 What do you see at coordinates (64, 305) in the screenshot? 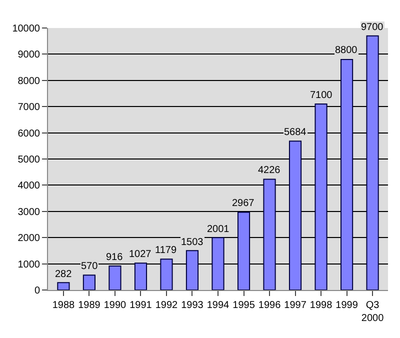
I see `x-tick-label: 1988` at bounding box center [64, 305].